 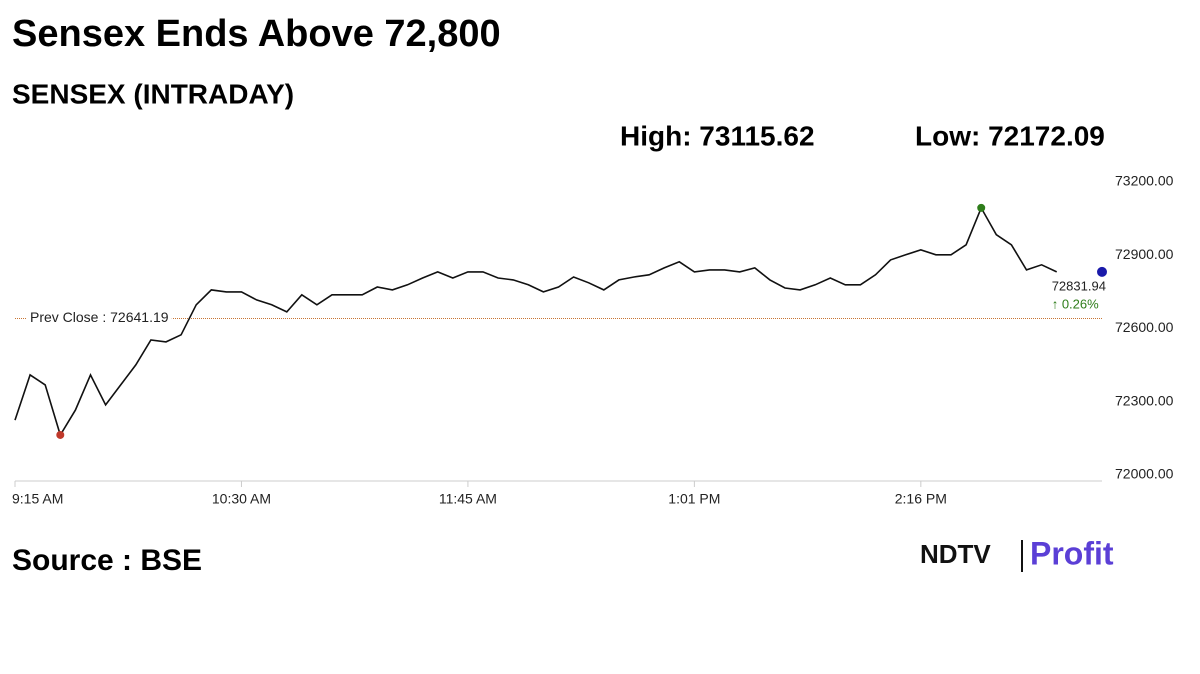 I want to click on prev-close-label: Prev Close : 72641.19, so click(x=99, y=317).